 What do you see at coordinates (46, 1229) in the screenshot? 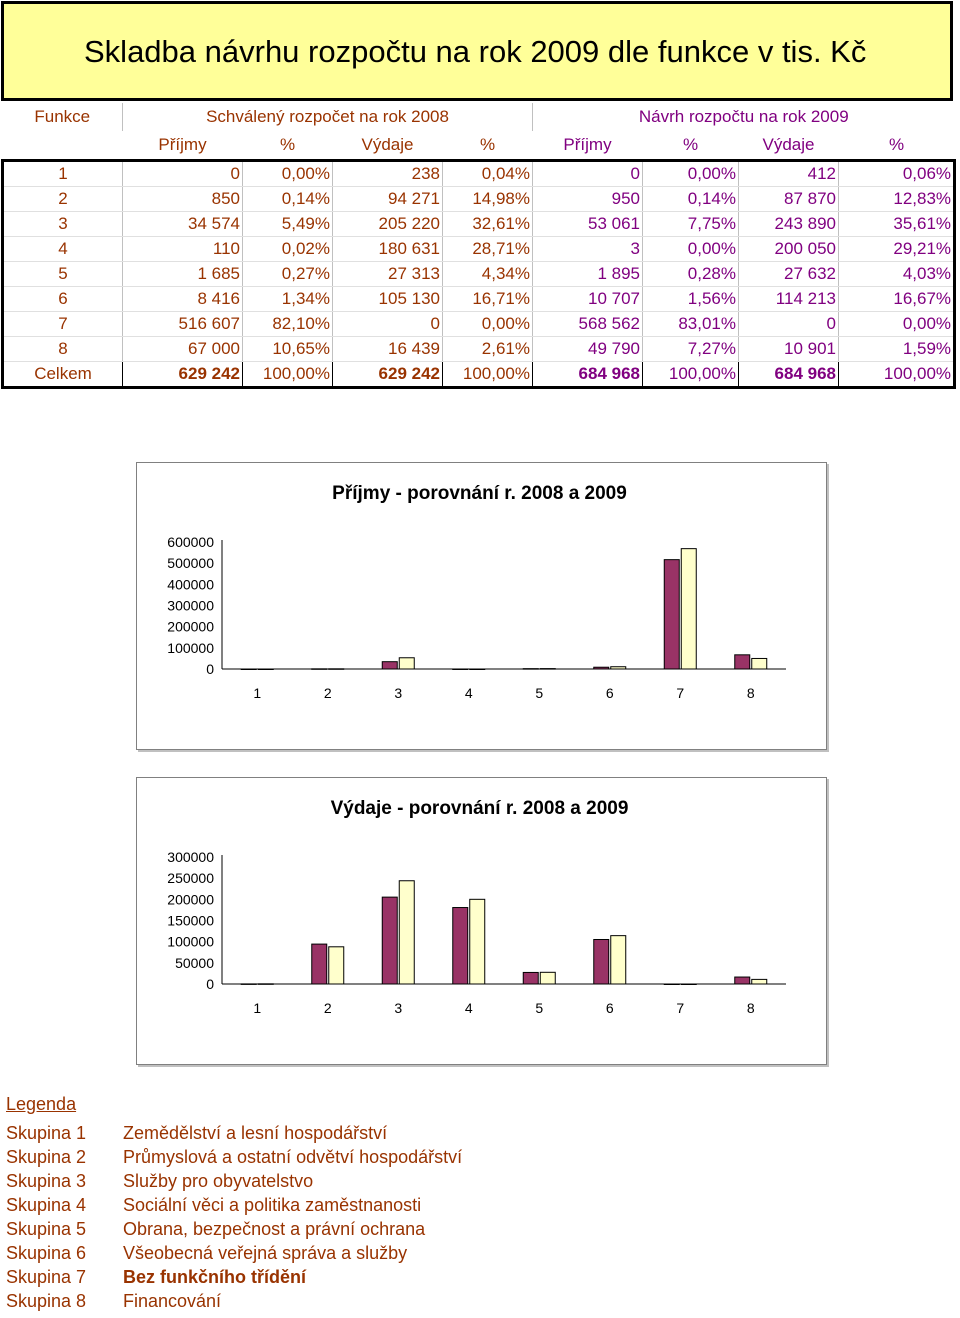
I see `legend-key: Skupina 5` at bounding box center [46, 1229].